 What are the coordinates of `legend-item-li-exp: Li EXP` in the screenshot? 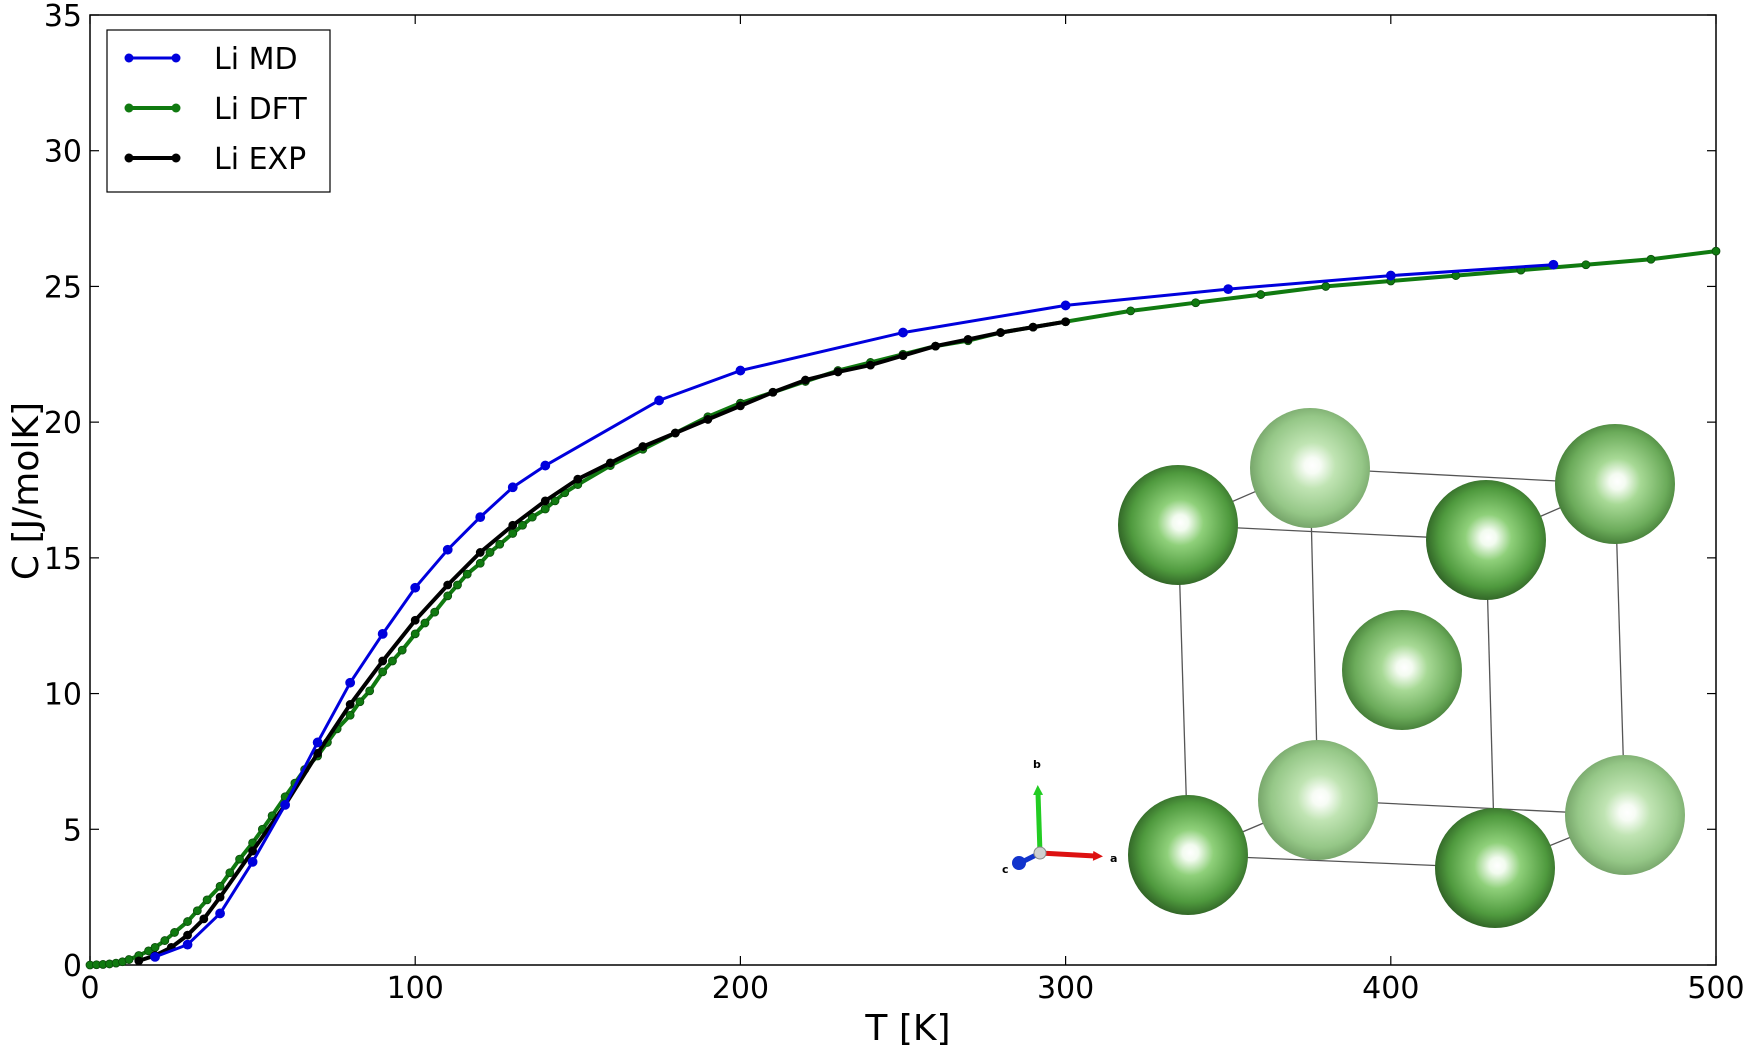 It's located at (215, 159).